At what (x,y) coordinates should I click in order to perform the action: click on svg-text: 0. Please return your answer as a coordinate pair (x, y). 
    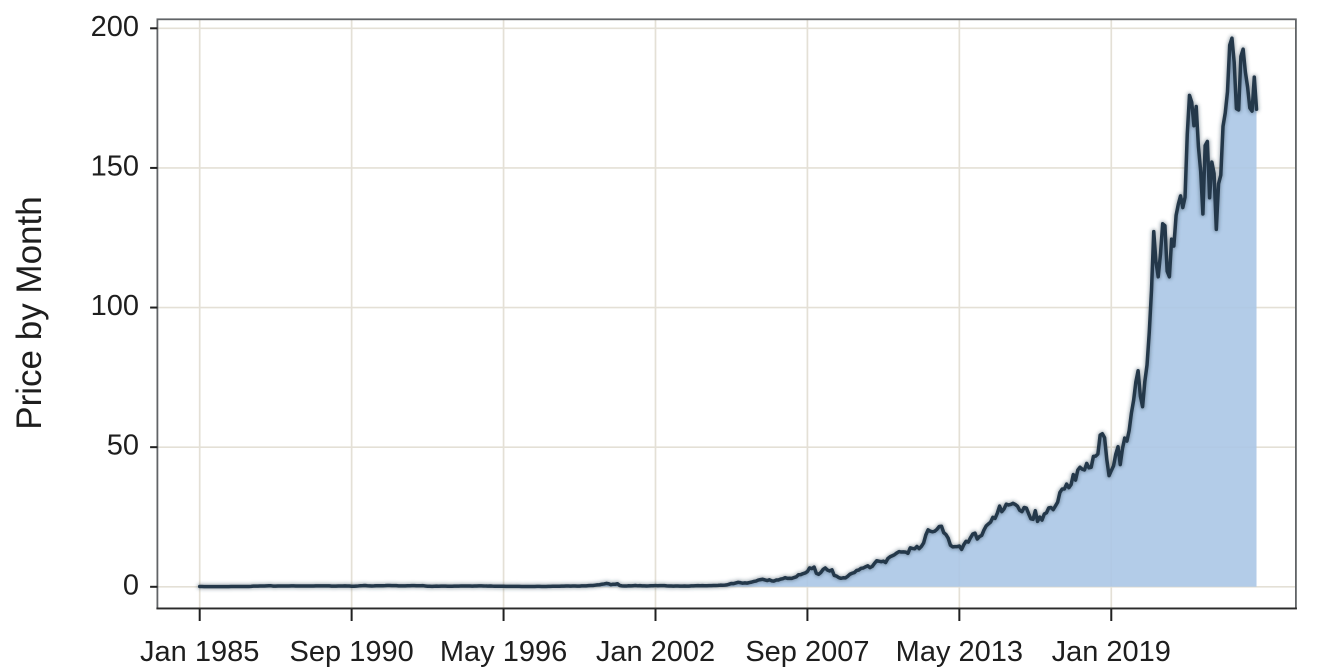
    Looking at the image, I should click on (131, 585).